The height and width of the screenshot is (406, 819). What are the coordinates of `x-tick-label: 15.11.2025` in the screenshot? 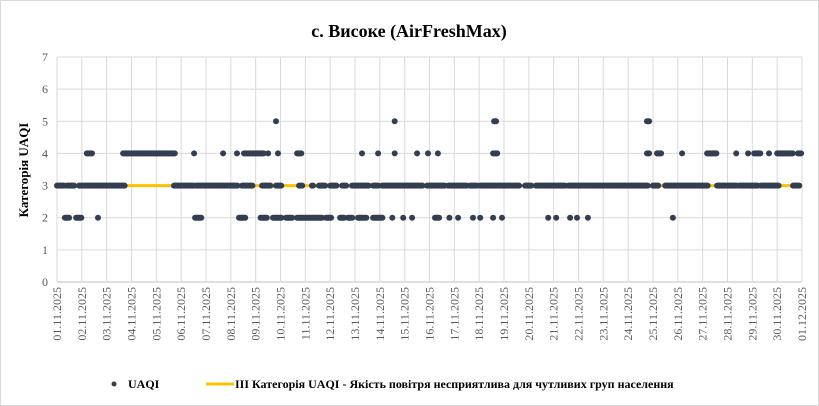 It's located at (405, 314).